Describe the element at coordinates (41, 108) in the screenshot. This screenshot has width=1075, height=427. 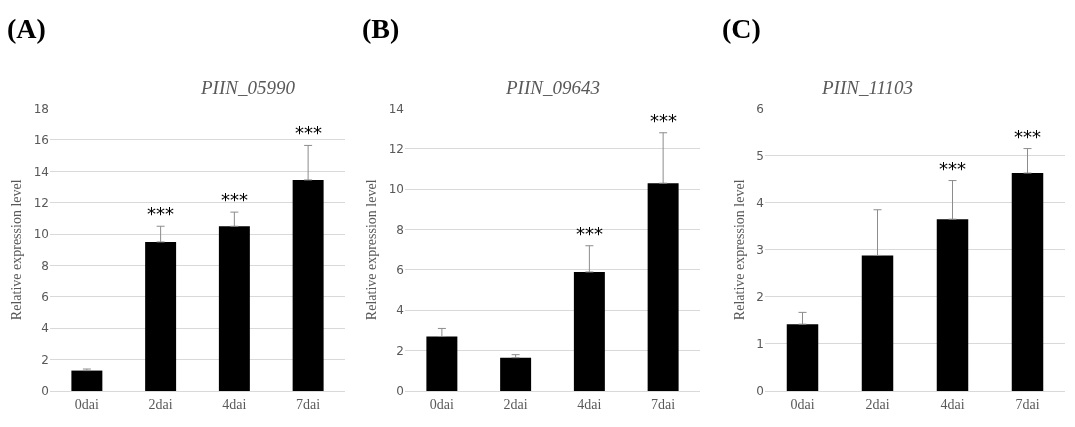
I see `y-tick-label: 18` at that location.